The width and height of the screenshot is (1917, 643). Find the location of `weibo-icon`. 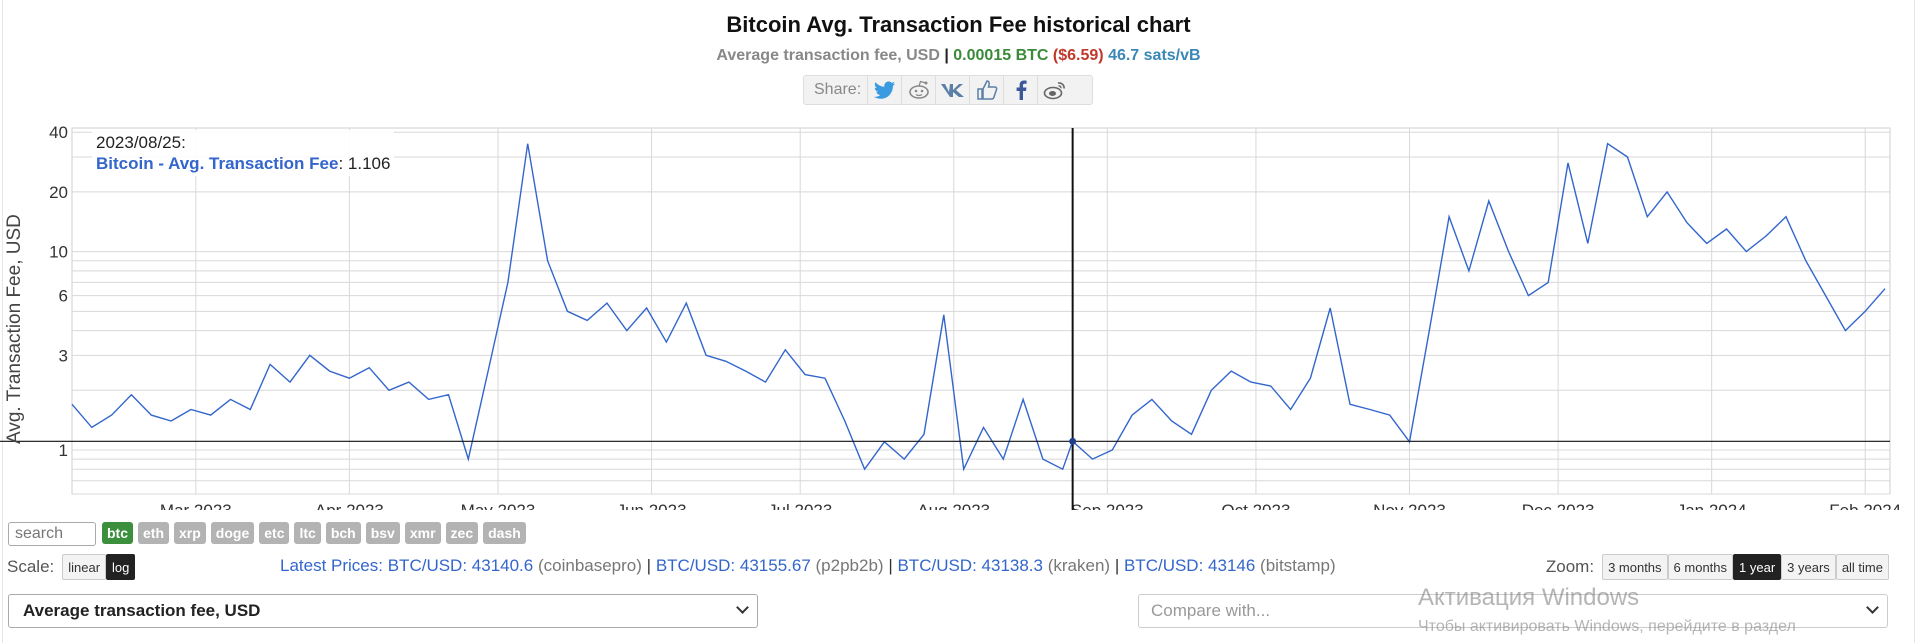

weibo-icon is located at coordinates (1054, 90).